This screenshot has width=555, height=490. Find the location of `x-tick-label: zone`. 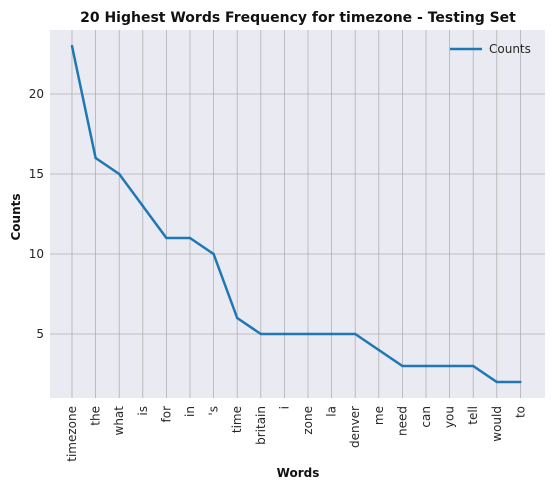

x-tick-label: zone is located at coordinates (308, 420).